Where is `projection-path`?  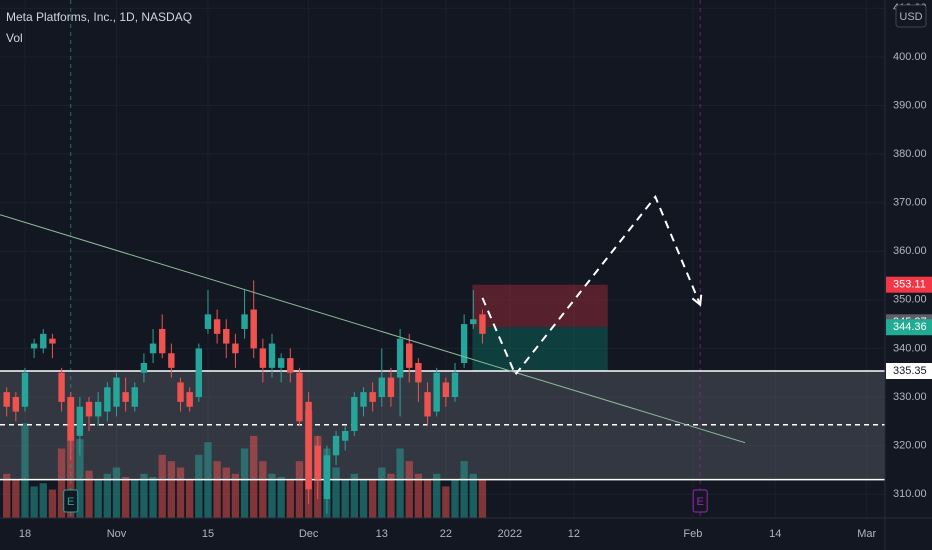
projection-path is located at coordinates (591, 285).